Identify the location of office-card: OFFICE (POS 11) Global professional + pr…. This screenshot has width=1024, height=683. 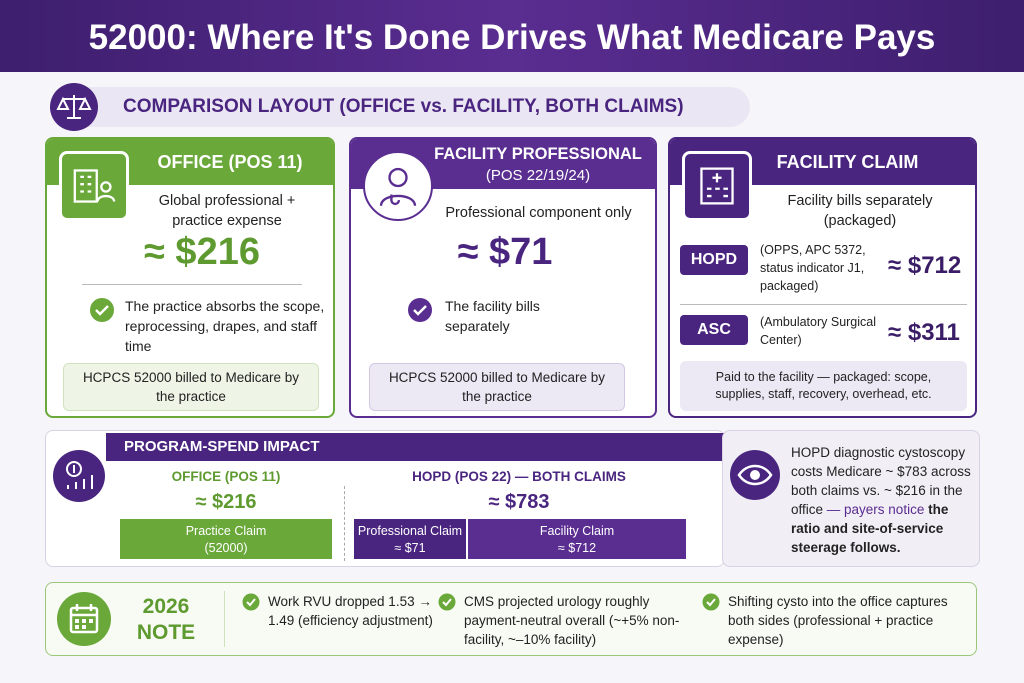
(190, 277).